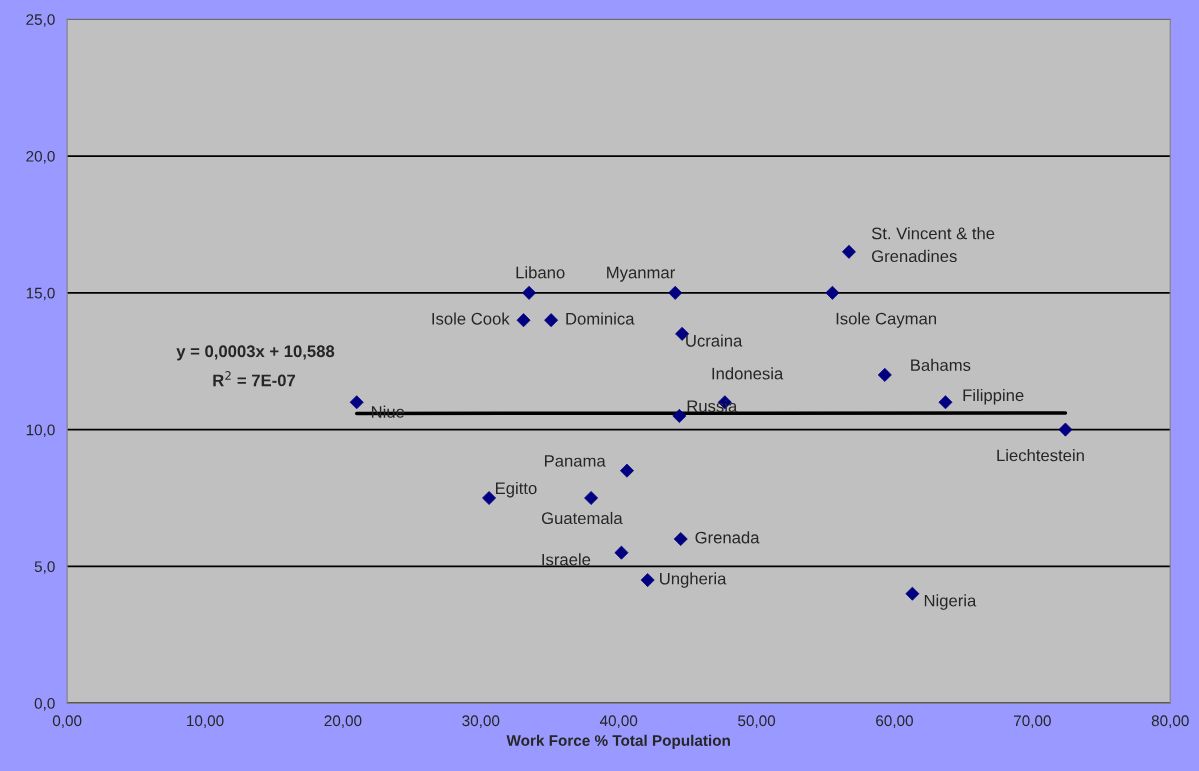 The height and width of the screenshot is (771, 1199). Describe the element at coordinates (1032, 721) in the screenshot. I see `x-tick-label: 70,00` at that location.